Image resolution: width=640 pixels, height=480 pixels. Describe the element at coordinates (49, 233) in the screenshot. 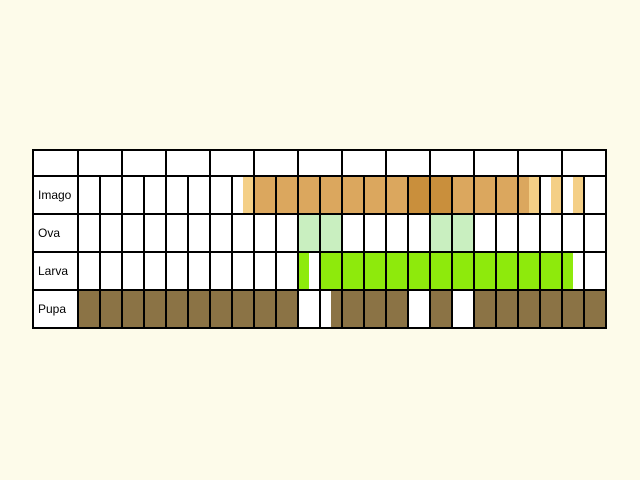

I see `stage-label-ova: Ova` at that location.